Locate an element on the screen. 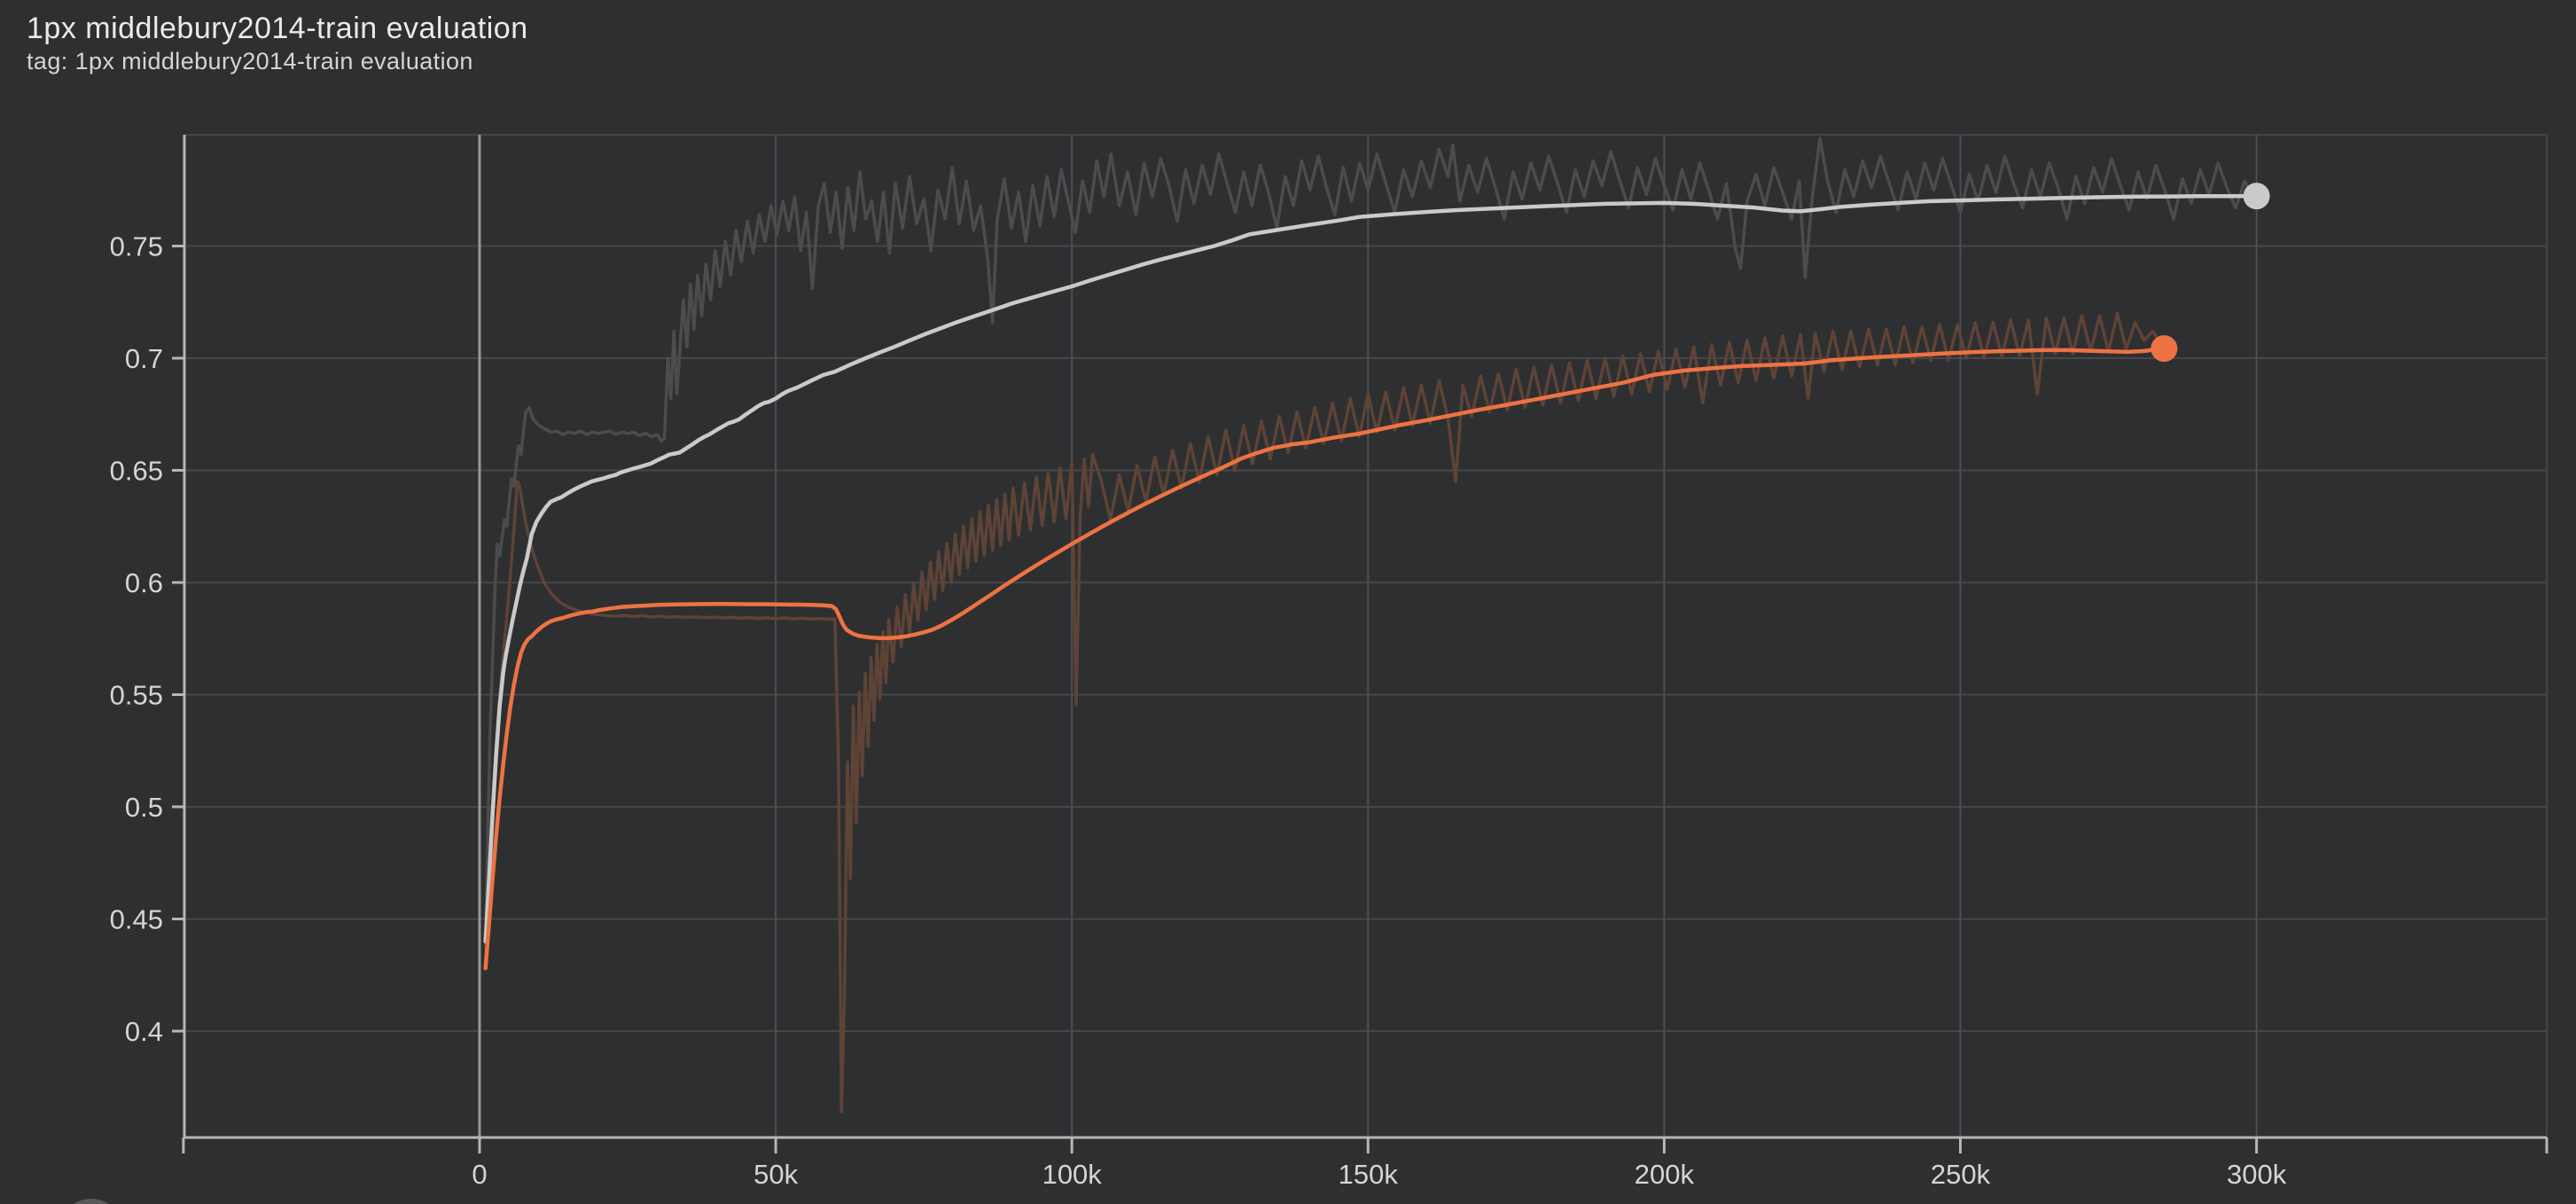 The image size is (2576, 1204). y-tick-label: 0.5 is located at coordinates (144, 807).